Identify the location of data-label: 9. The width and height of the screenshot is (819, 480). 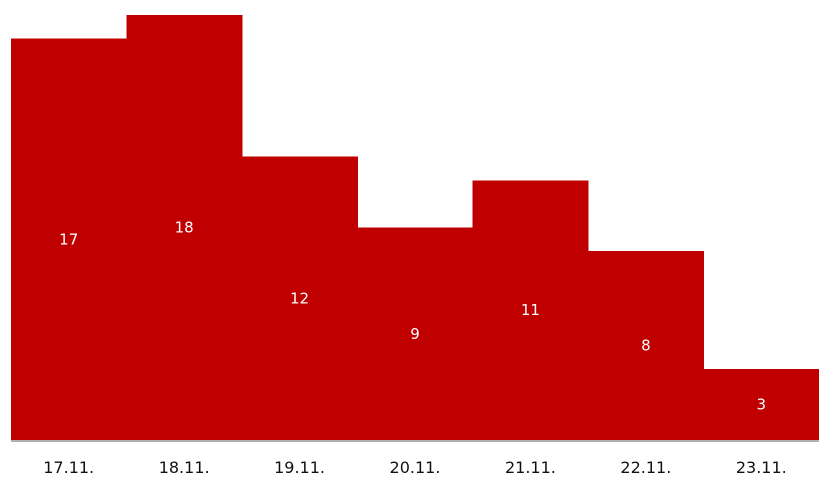
(415, 334).